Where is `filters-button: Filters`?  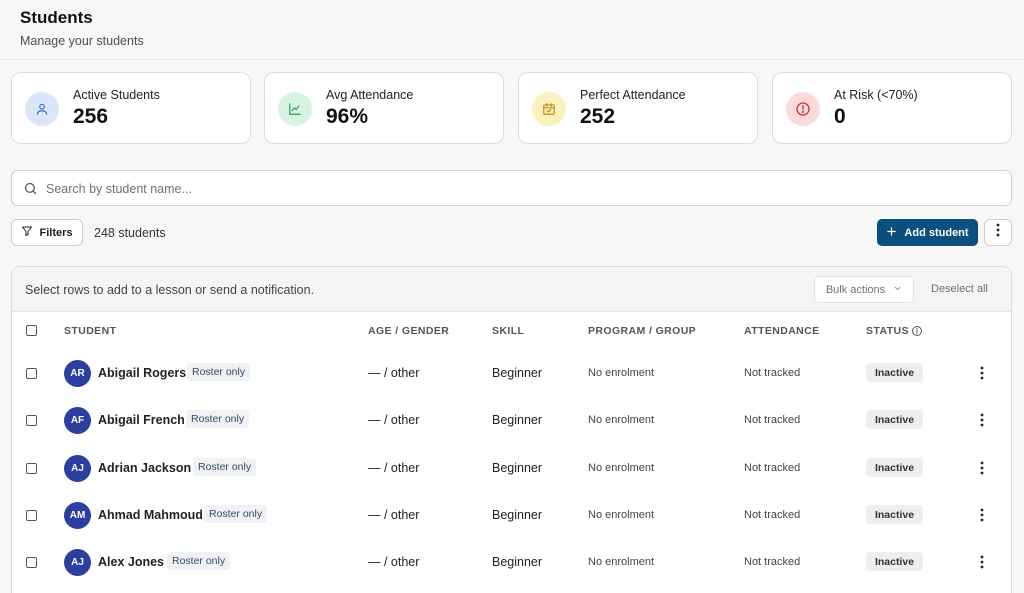 filters-button: Filters is located at coordinates (47, 232).